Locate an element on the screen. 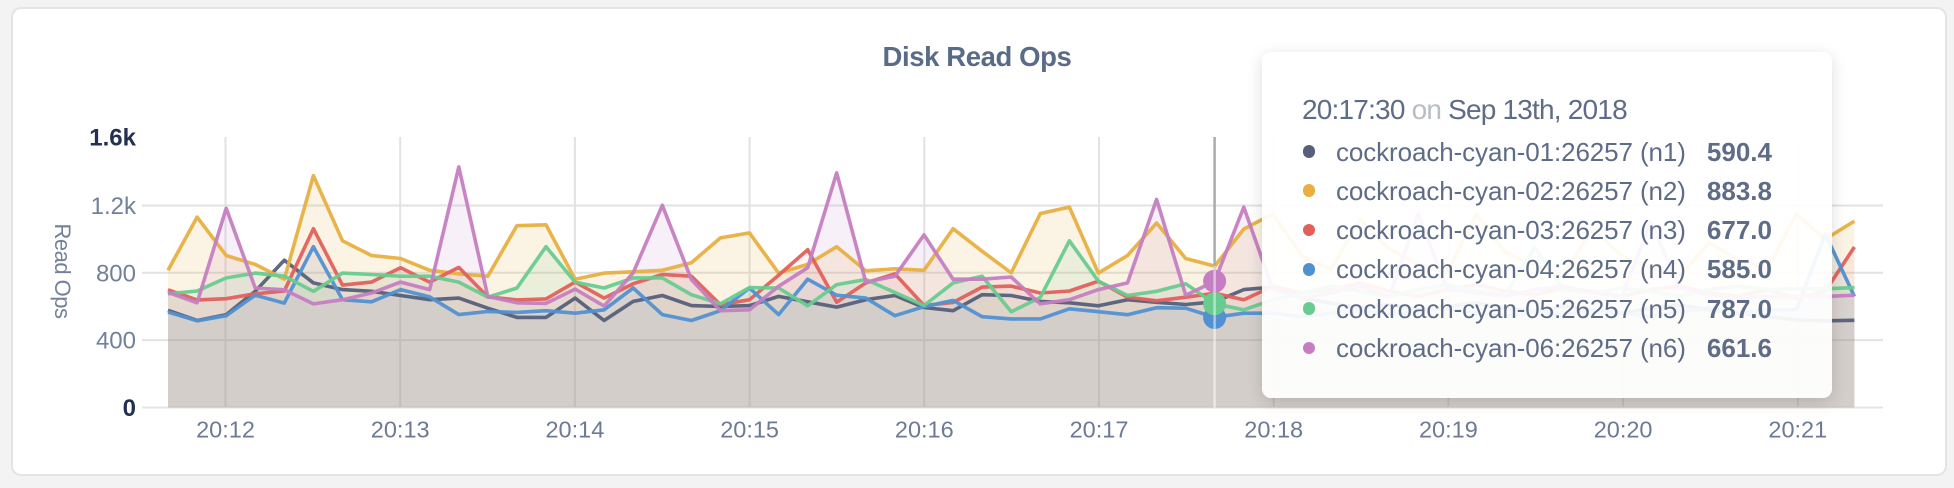  svg-text: 20:17 is located at coordinates (1099, 430).